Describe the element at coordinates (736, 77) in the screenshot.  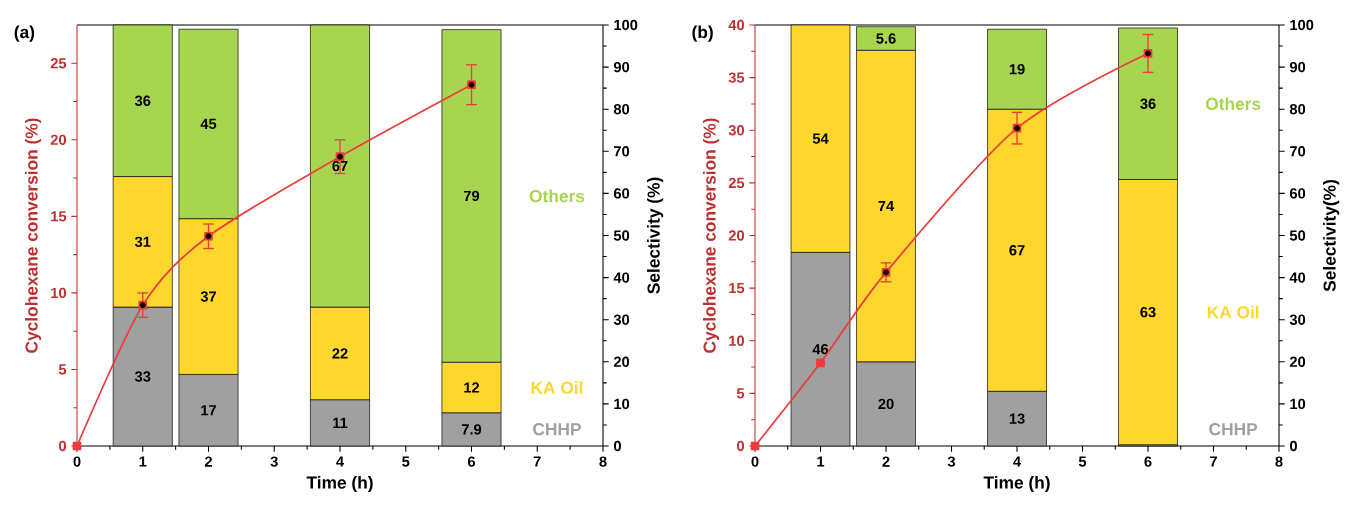
I see `y-tick-label: 35` at that location.